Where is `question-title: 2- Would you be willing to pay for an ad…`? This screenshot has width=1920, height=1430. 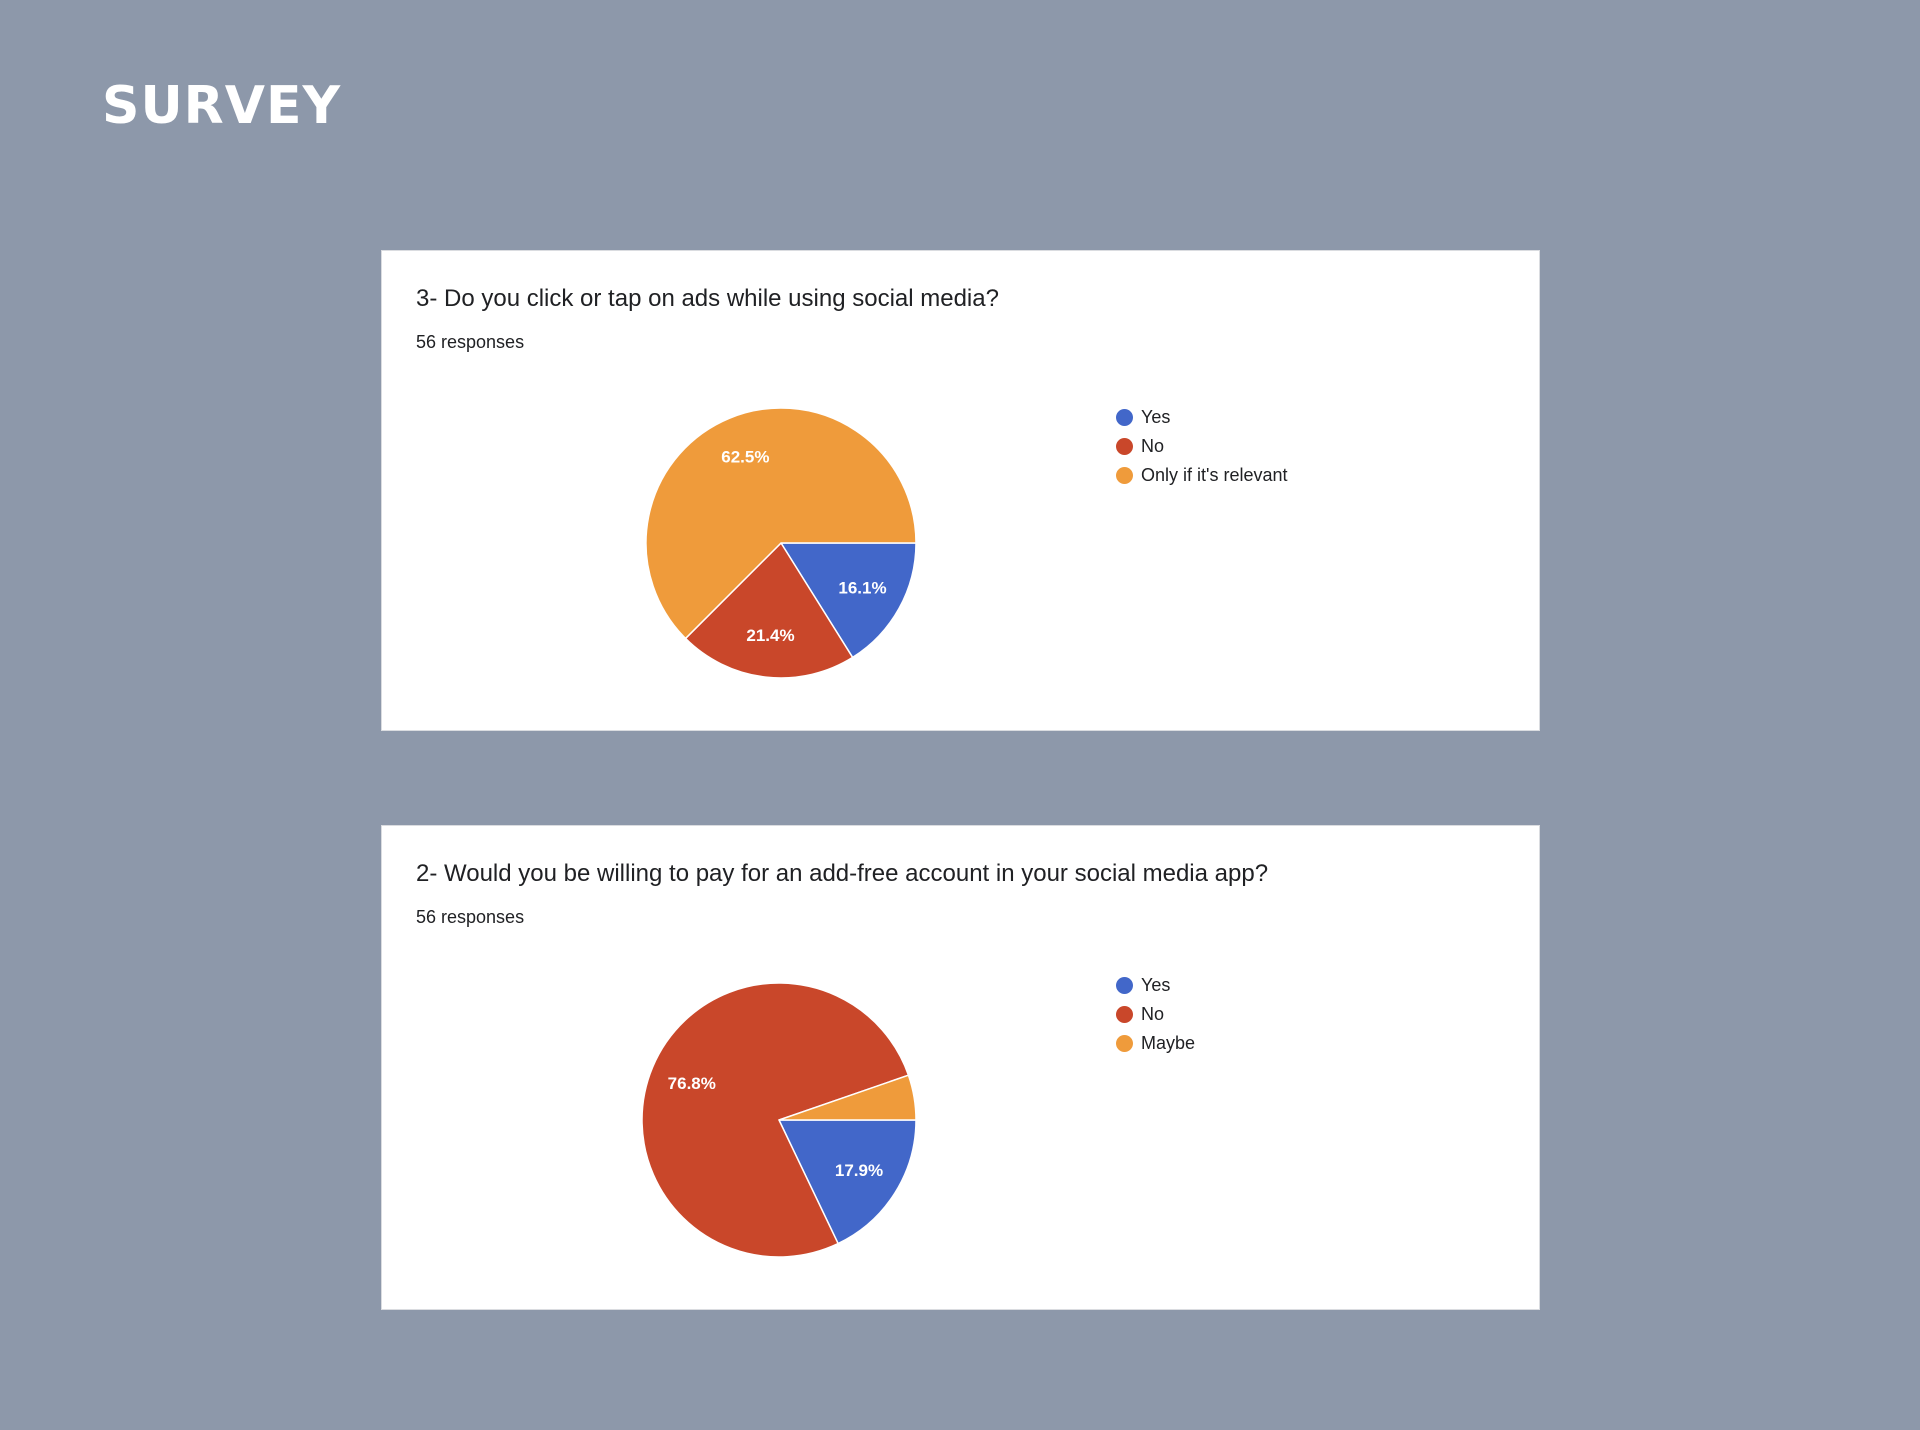 question-title: 2- Would you be willing to pay for an ad… is located at coordinates (842, 873).